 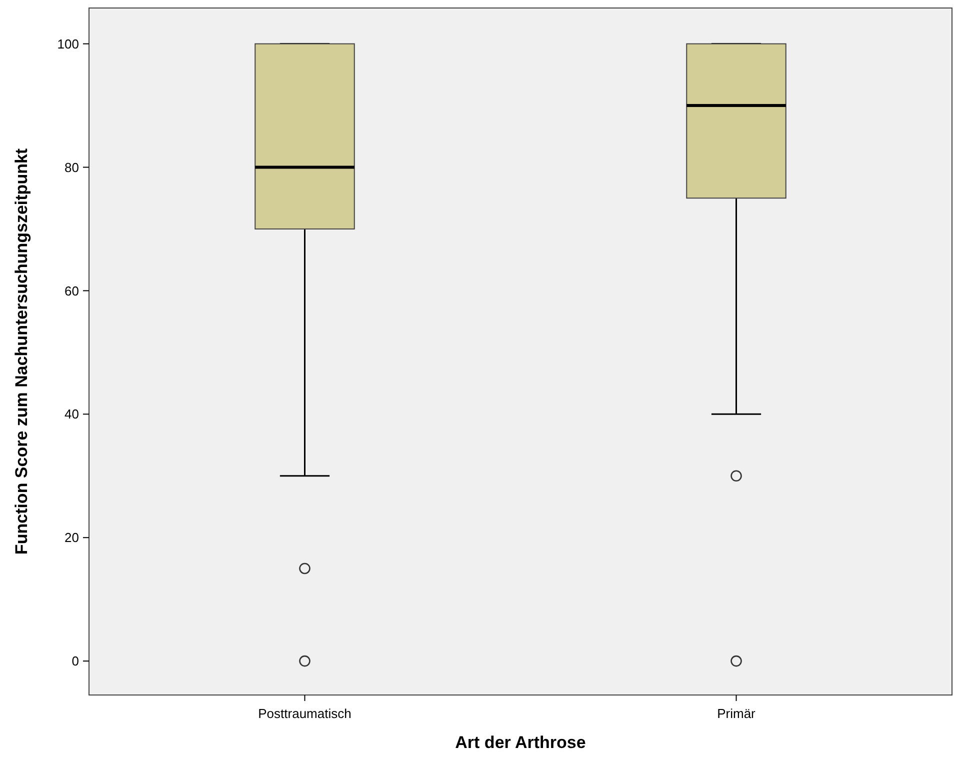 What do you see at coordinates (68, 44) in the screenshot?
I see `y-tick-label: 100` at bounding box center [68, 44].